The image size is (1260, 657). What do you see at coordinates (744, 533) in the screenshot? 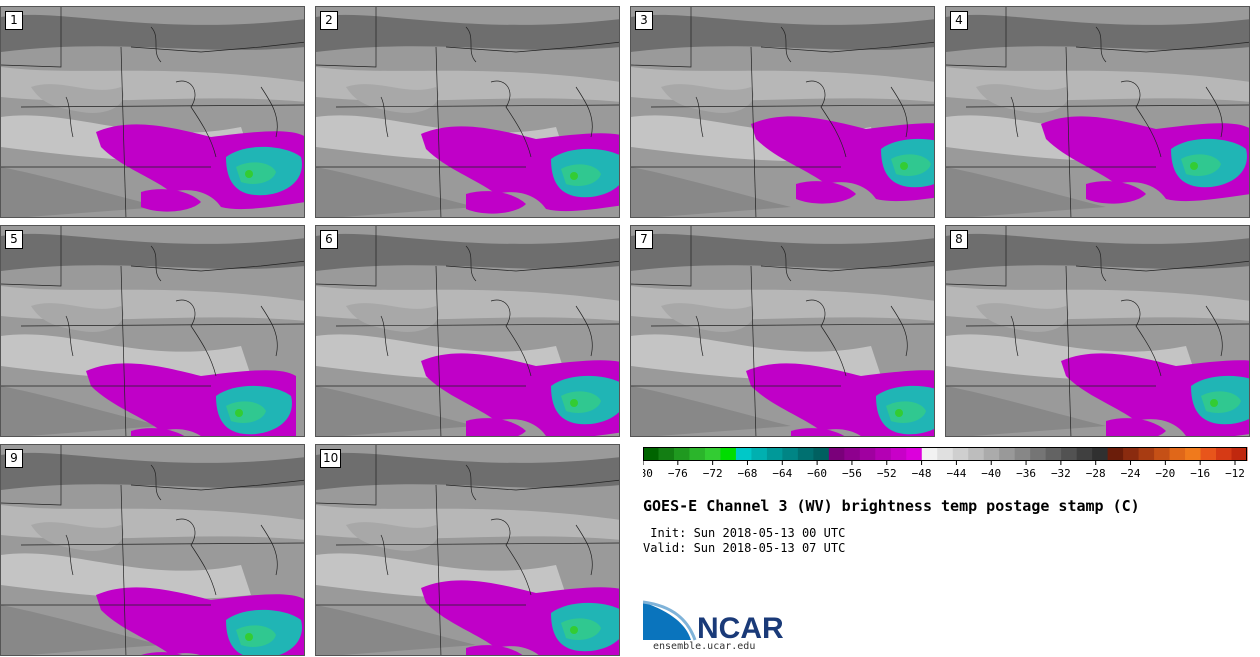
I see `init-time: Init: Sun 2018-05-13 00 UTC` at bounding box center [744, 533].